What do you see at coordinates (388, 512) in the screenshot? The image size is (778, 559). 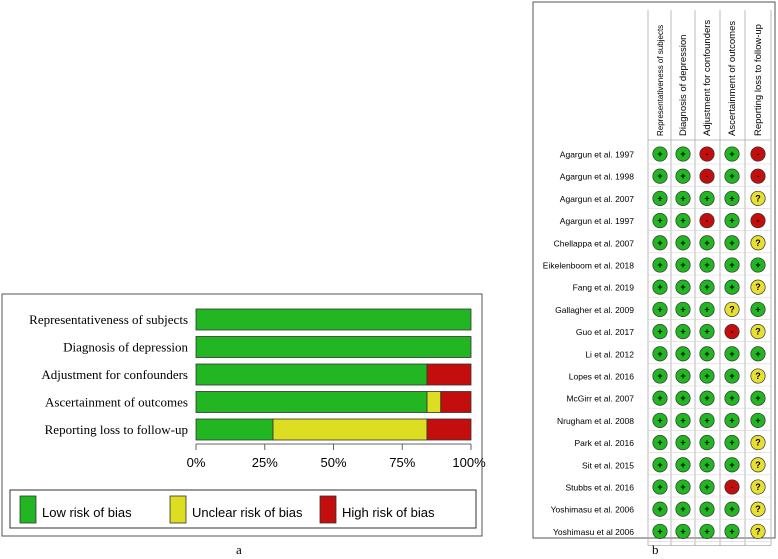 I see `legend-label: High risk of bias` at bounding box center [388, 512].